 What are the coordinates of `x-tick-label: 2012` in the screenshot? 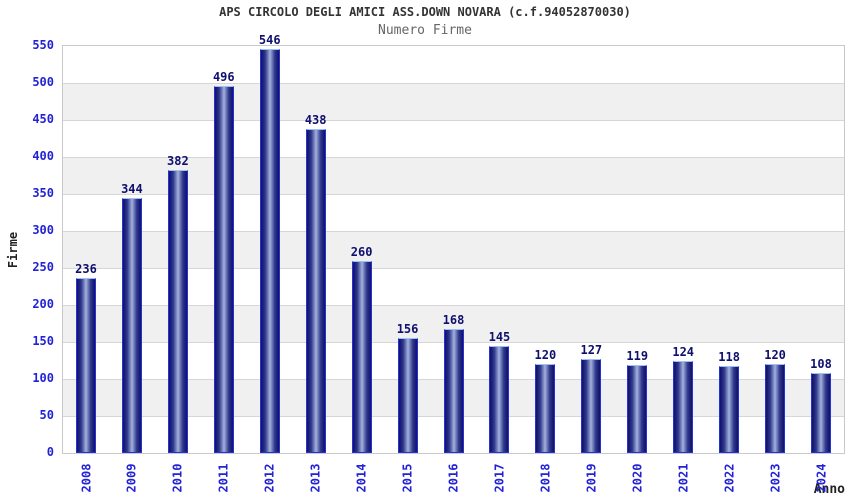 It's located at (270, 478).